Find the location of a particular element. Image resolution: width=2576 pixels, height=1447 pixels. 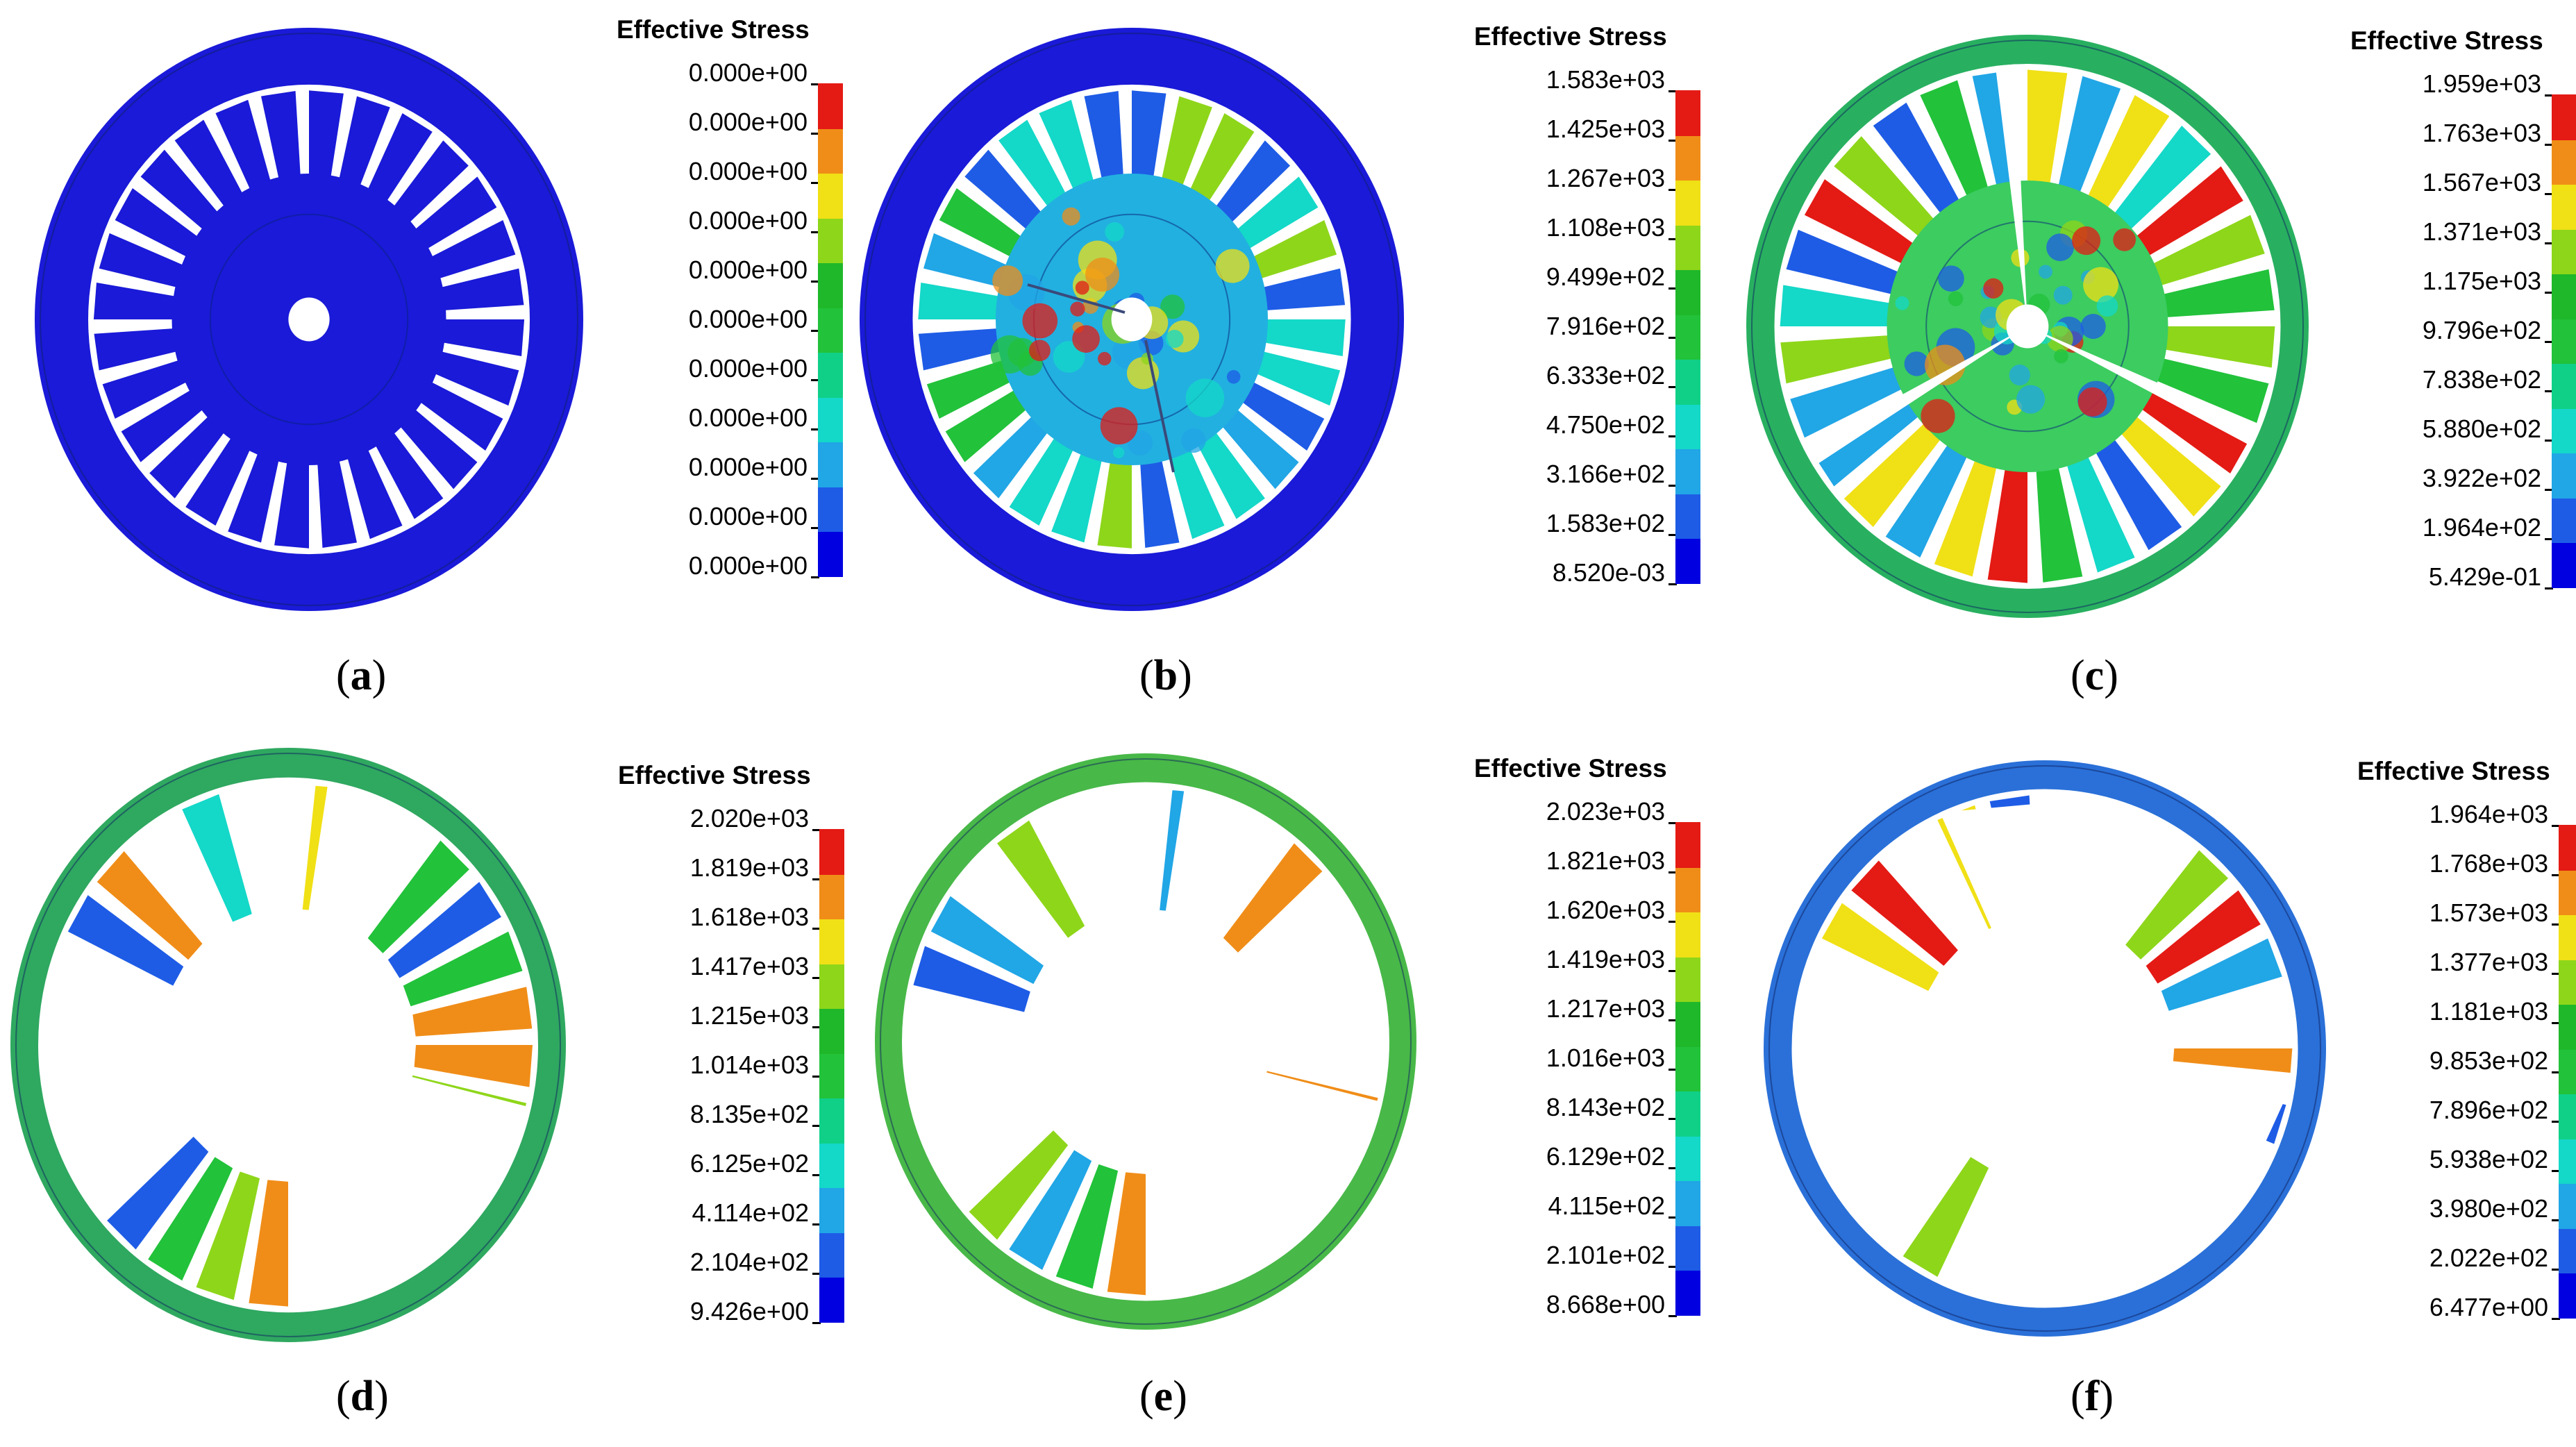

legend-tick-label: 1.377e+03 is located at coordinates (2488, 962).